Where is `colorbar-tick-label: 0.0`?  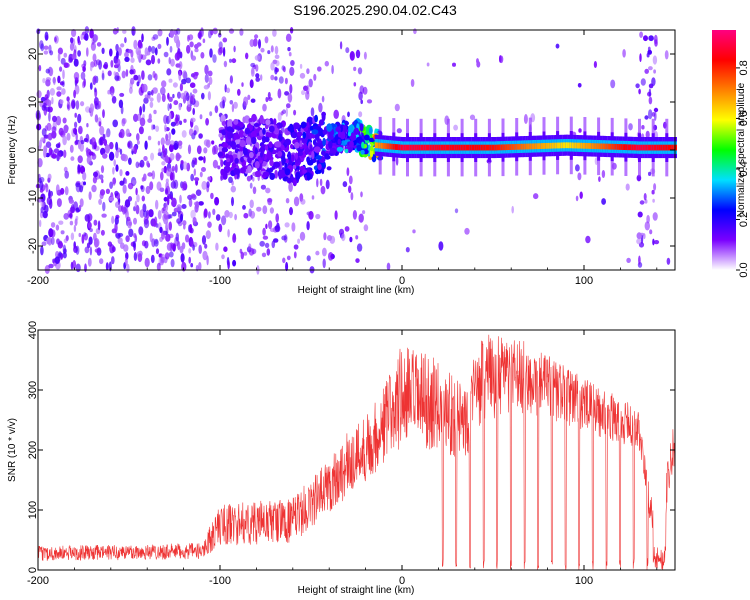 colorbar-tick-label: 0.0 is located at coordinates (744, 269).